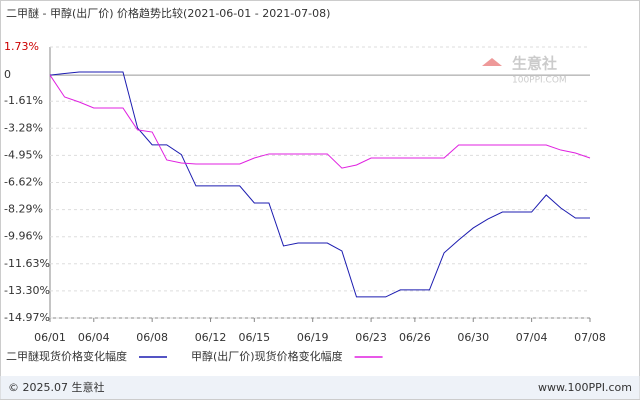  I want to click on x-tick-label: 06/08, so click(152, 337).